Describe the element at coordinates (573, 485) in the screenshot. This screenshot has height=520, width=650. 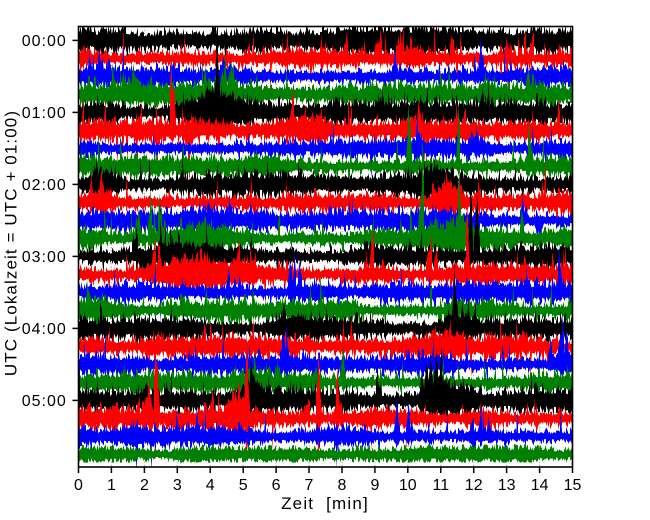
I see `svg-text: 15` at that location.